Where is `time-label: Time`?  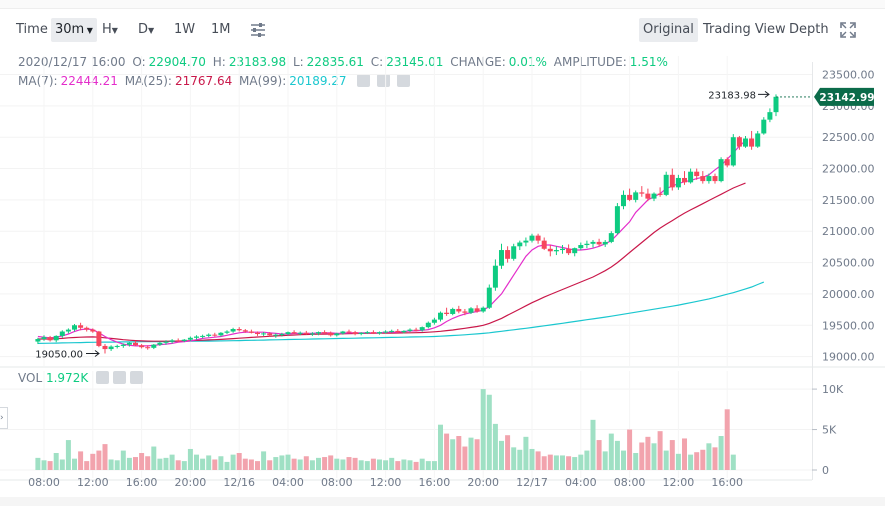 time-label: Time is located at coordinates (32, 29).